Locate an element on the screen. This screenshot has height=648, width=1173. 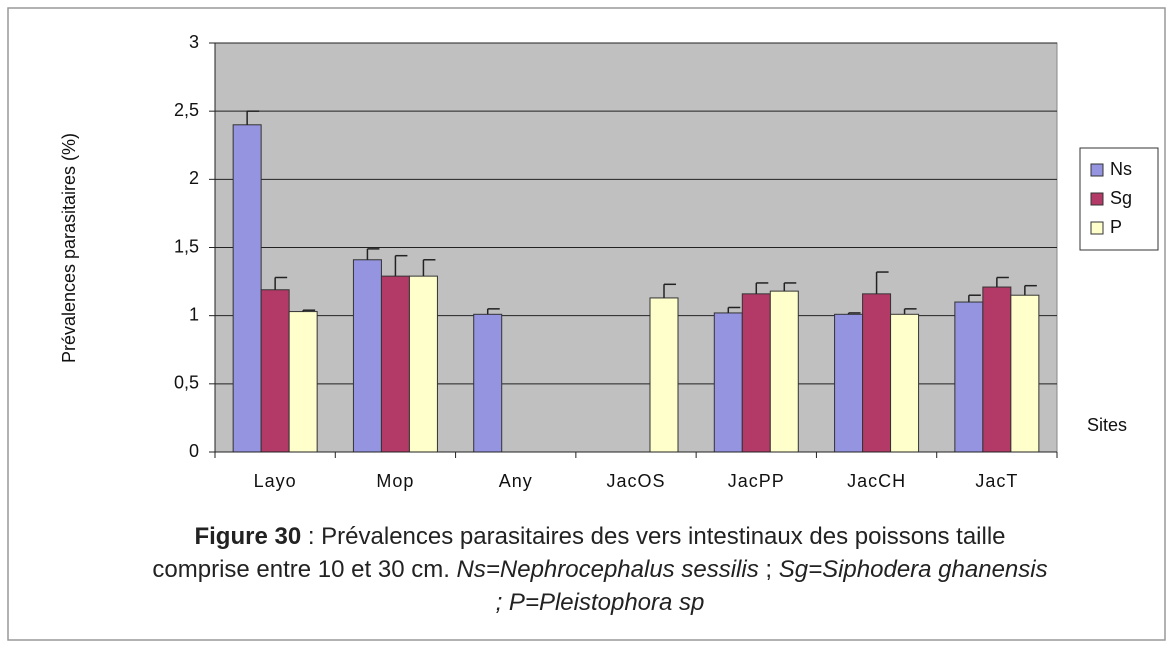
y-tick-label: 1,5 is located at coordinates (186, 246).